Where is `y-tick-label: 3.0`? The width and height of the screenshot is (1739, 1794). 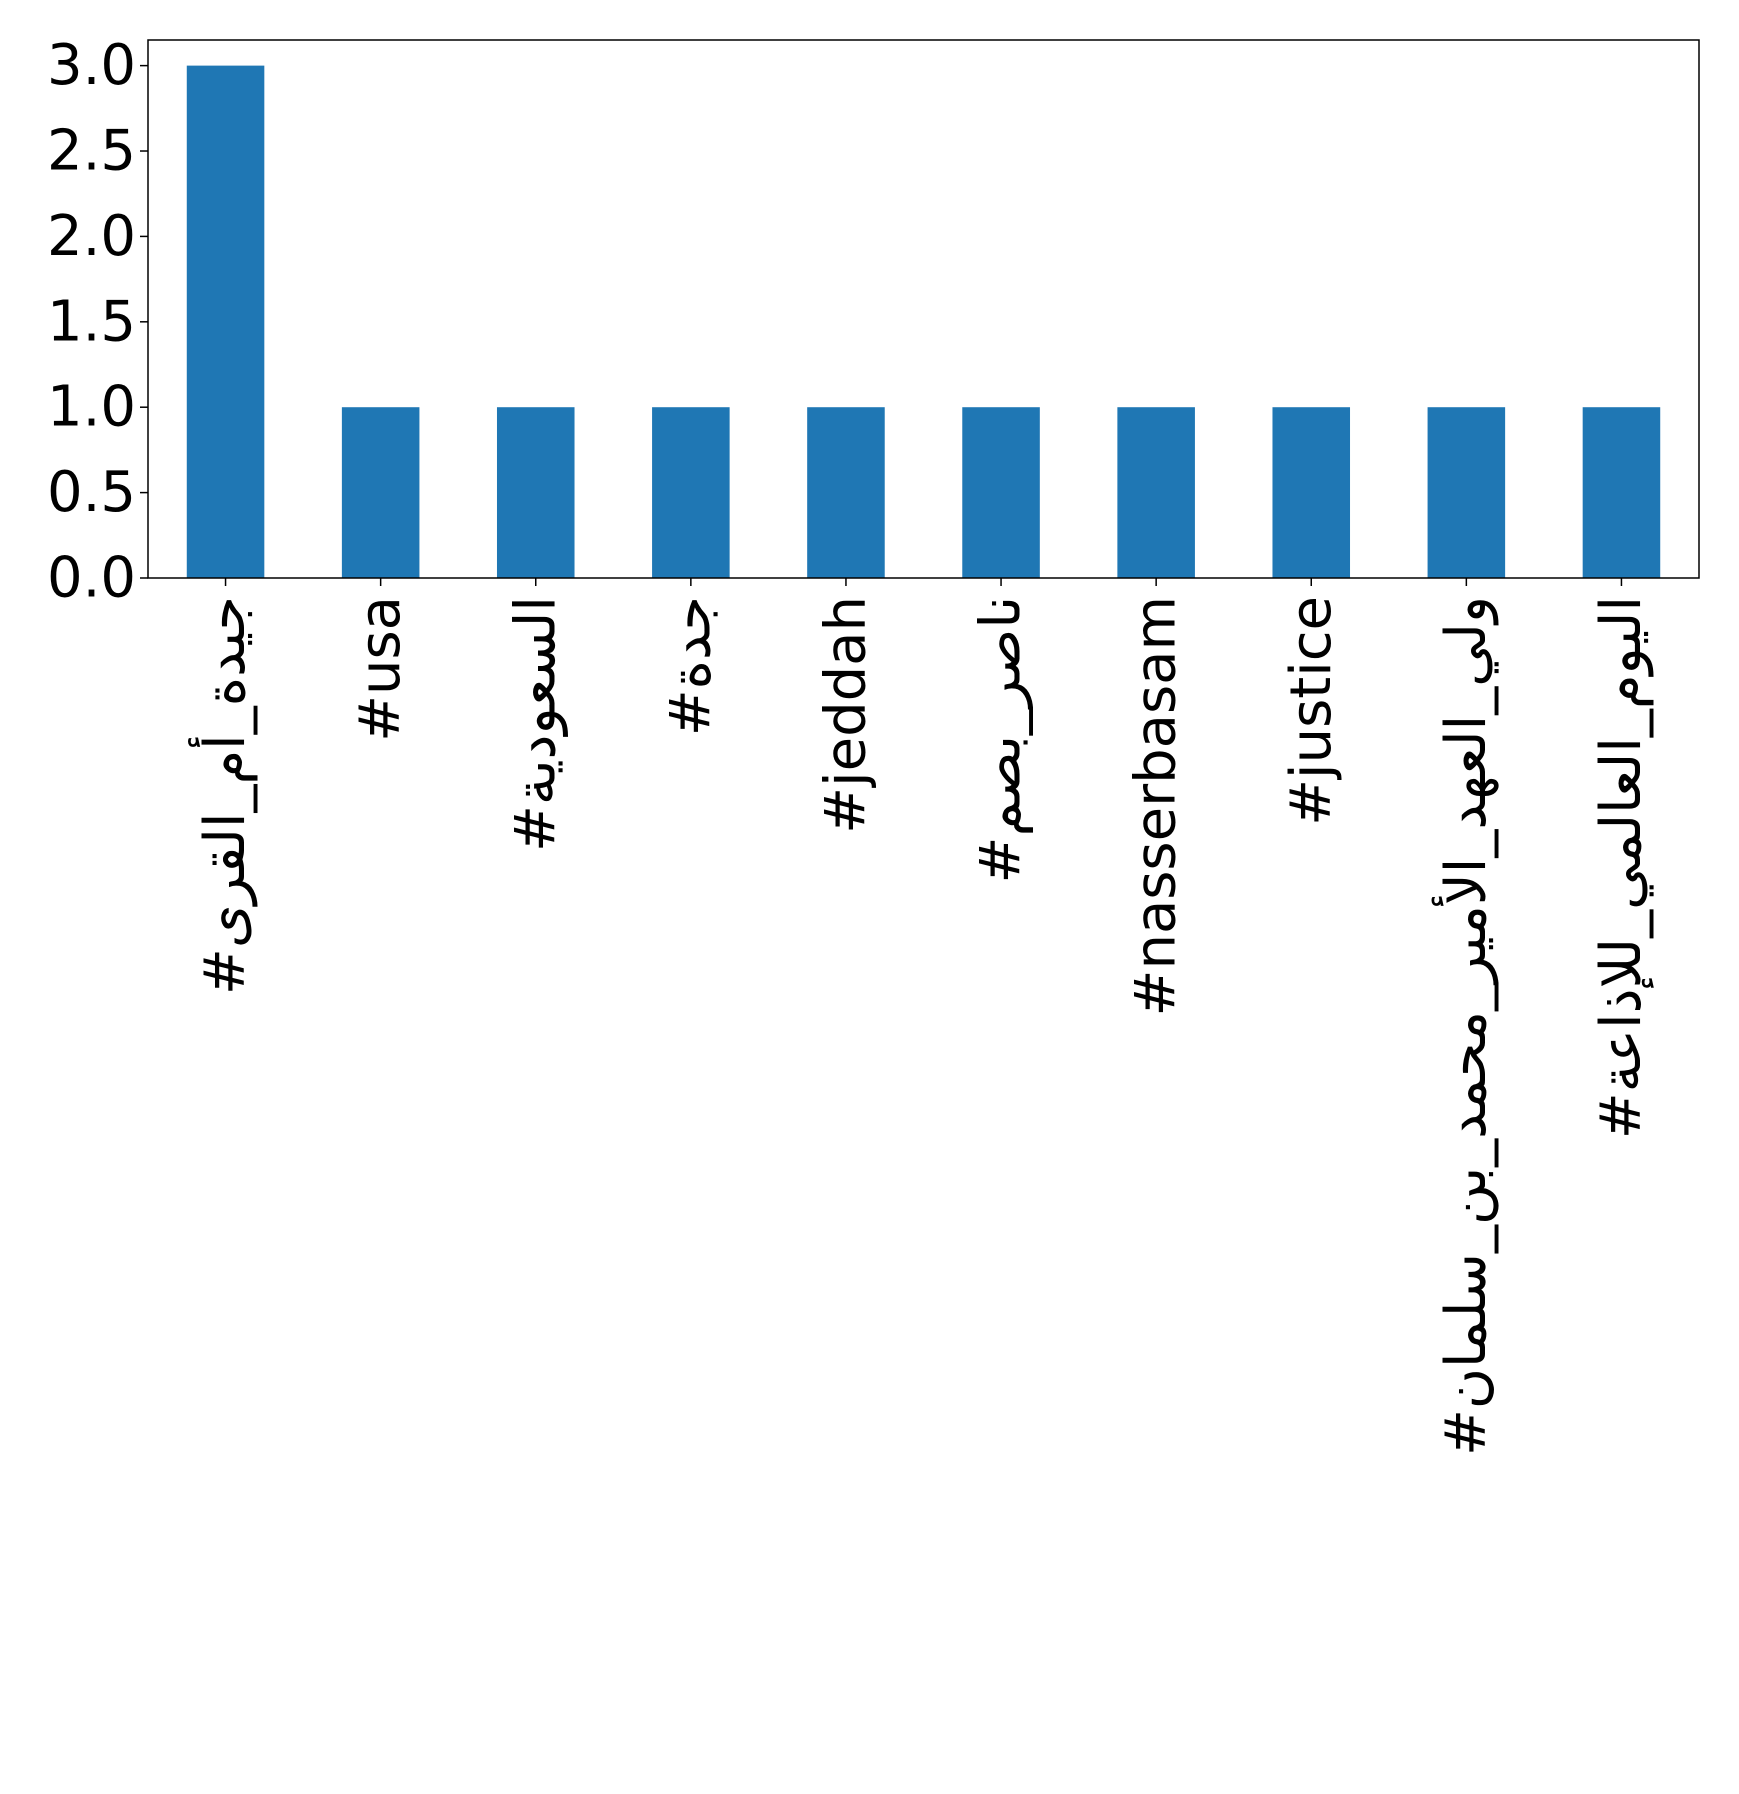 y-tick-label: 3.0 is located at coordinates (91, 65).